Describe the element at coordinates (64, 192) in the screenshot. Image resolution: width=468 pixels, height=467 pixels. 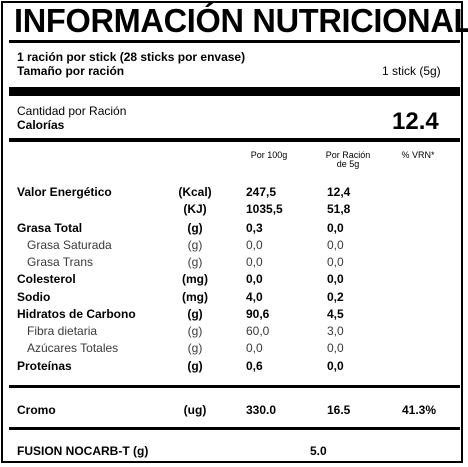
I see `nutrient-label: Valor Energético` at that location.